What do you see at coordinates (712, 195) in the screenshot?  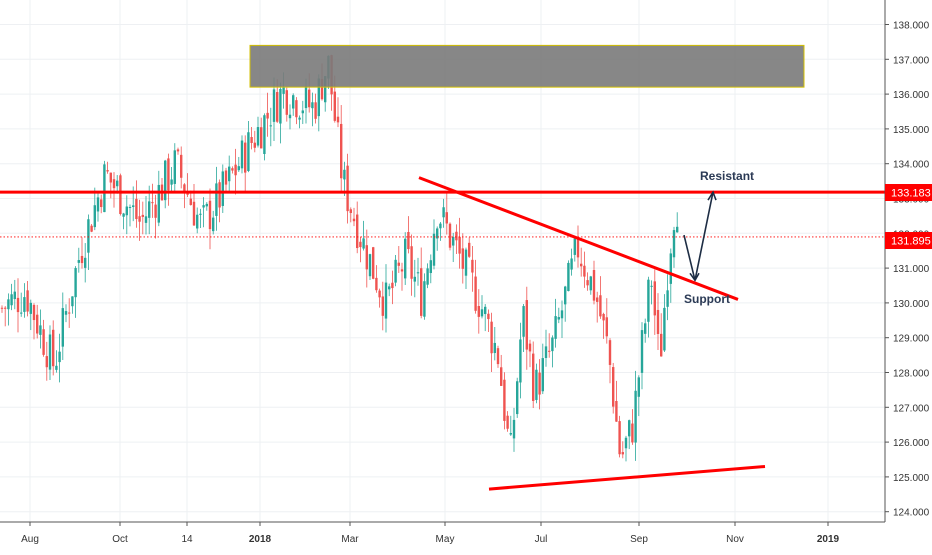 I see `projection-arrowhead-up` at bounding box center [712, 195].